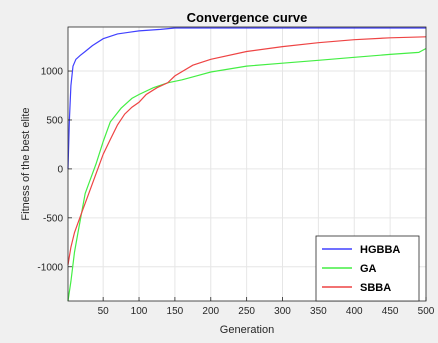 The image size is (438, 343). Describe the element at coordinates (54, 170) in the screenshot. I see `y-axis-ticks: -1000 -500 0 500 1000` at that location.